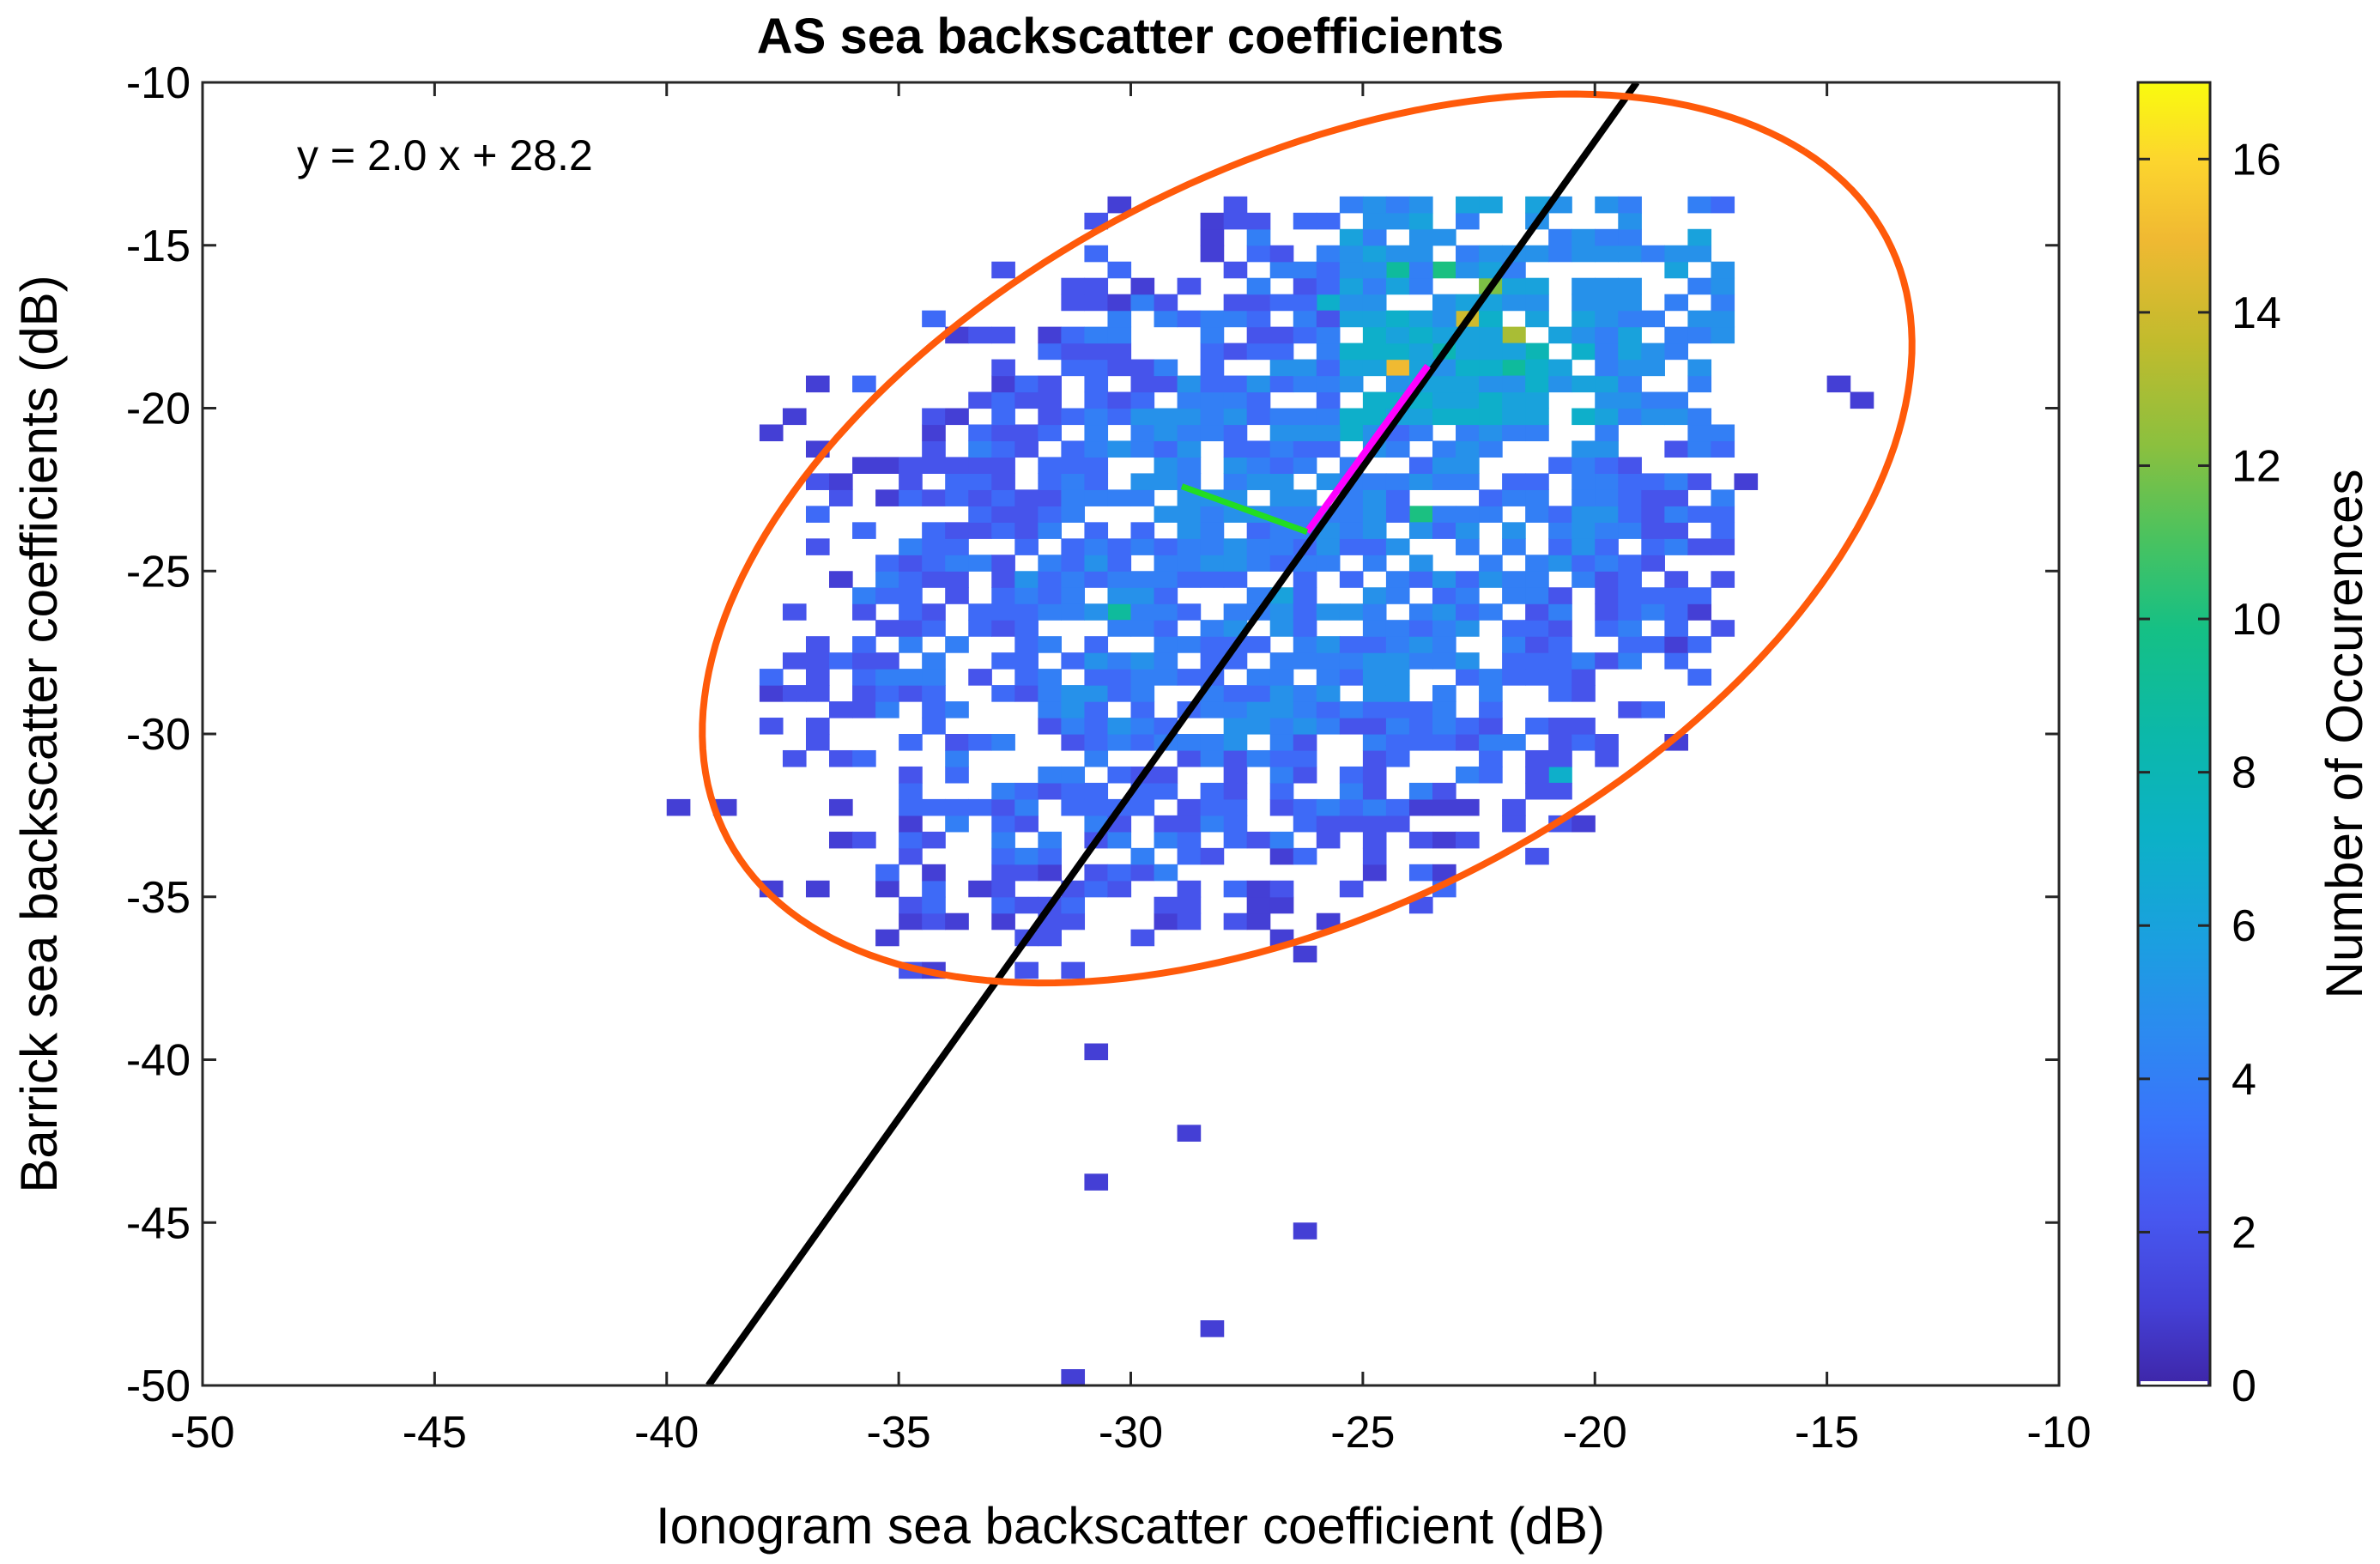 The image size is (2380, 1564). What do you see at coordinates (158, 409) in the screenshot?
I see `y-tick-label: -20` at bounding box center [158, 409].